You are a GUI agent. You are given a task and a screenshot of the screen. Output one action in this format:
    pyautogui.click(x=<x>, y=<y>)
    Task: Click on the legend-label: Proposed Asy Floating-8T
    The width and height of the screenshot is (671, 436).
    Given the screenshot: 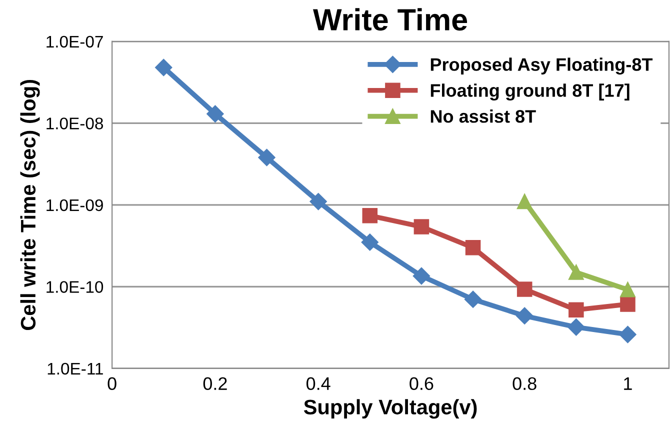 What is the action you would take?
    pyautogui.click(x=541, y=66)
    